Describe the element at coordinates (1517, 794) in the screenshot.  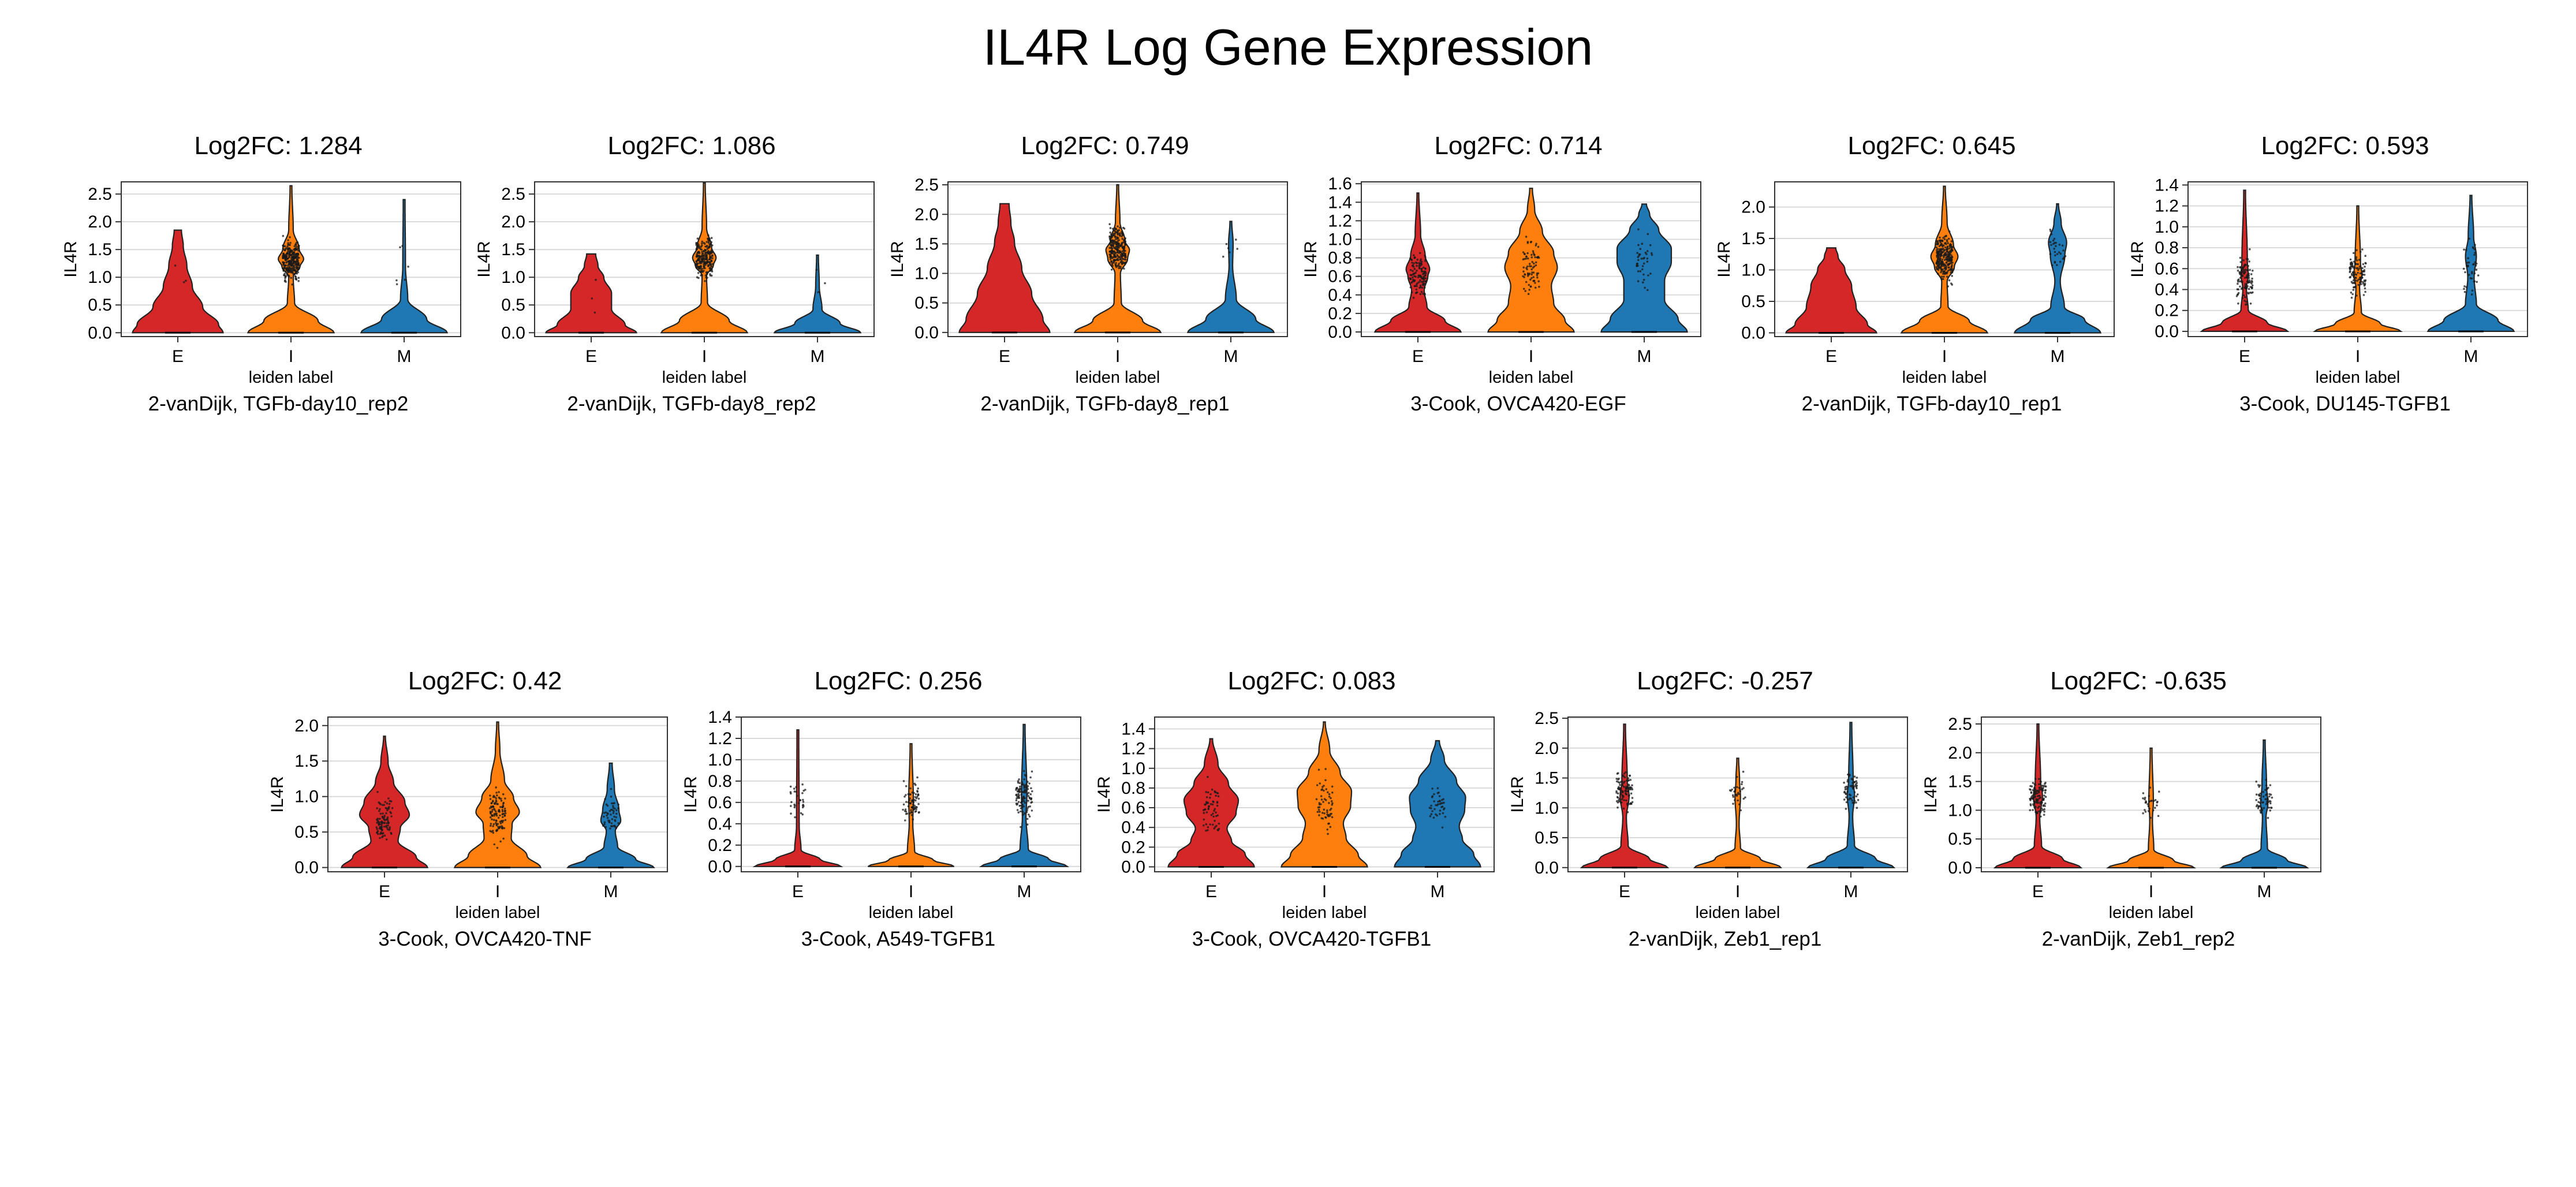
I see `y-axis-label: IL4R` at that location.